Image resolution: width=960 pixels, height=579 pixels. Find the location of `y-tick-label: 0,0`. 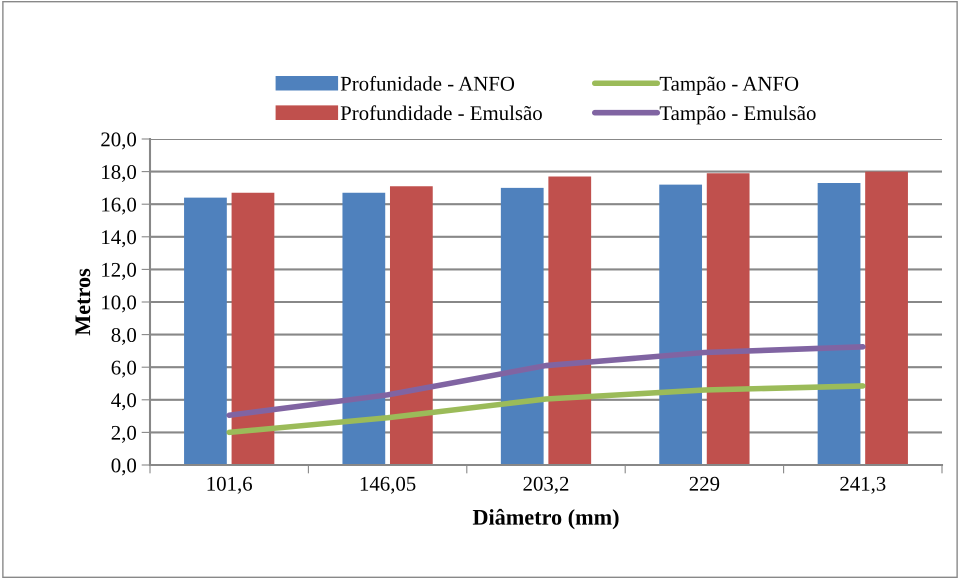

y-tick-label: 0,0 is located at coordinates (124, 467).